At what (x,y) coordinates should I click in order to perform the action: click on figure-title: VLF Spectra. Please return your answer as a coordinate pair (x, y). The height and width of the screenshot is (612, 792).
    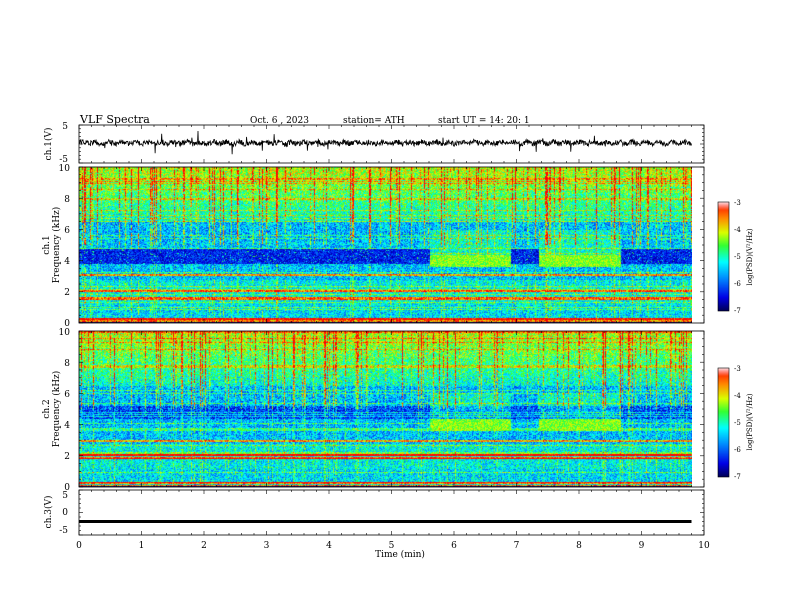
    Looking at the image, I should click on (114, 119).